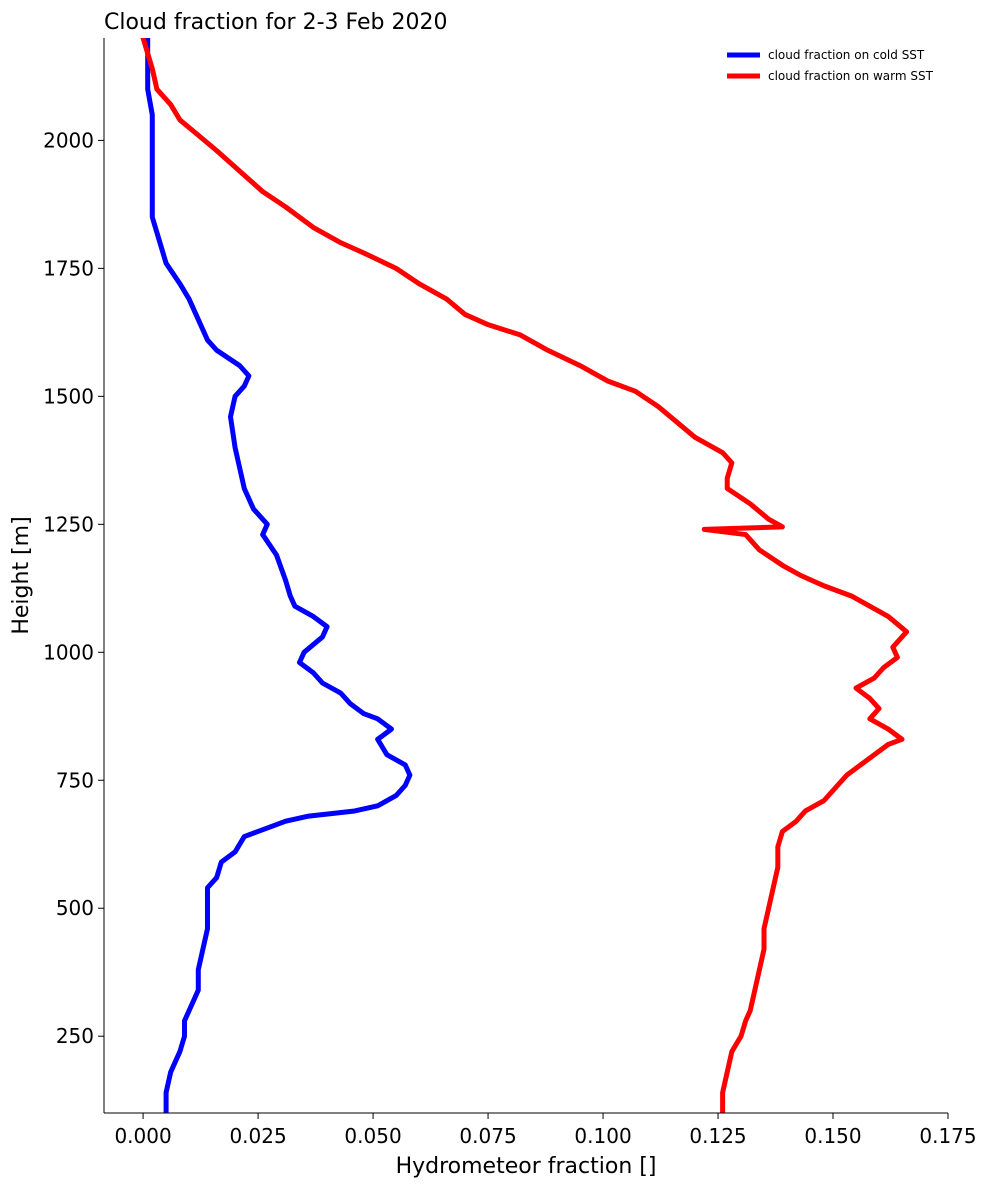  What do you see at coordinates (947, 1136) in the screenshot?
I see `x-tick-label: 0.175` at bounding box center [947, 1136].